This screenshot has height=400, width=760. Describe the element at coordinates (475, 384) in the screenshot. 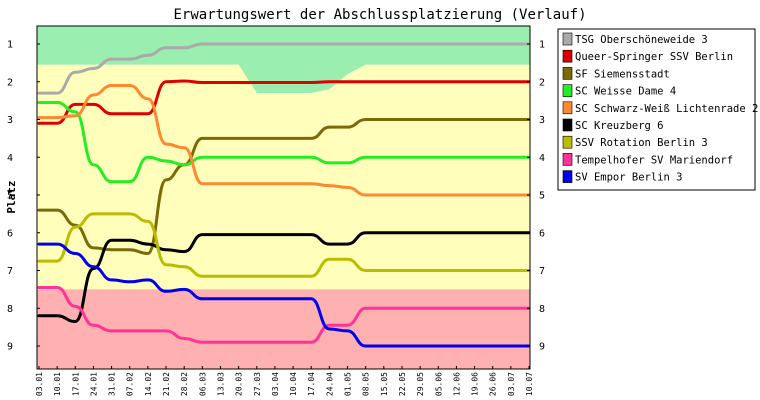

I see `x-tick-label: 19.06` at that location.